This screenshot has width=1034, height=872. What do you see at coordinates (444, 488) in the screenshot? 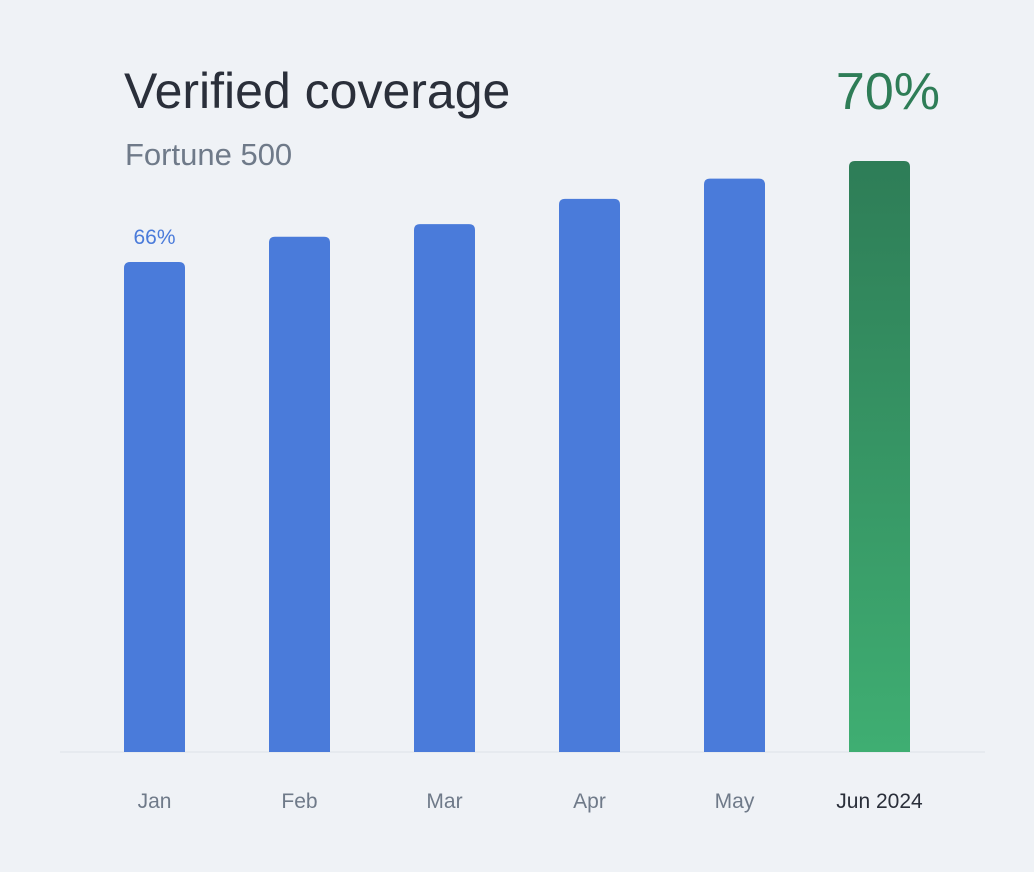
I see `bar-mar` at bounding box center [444, 488].